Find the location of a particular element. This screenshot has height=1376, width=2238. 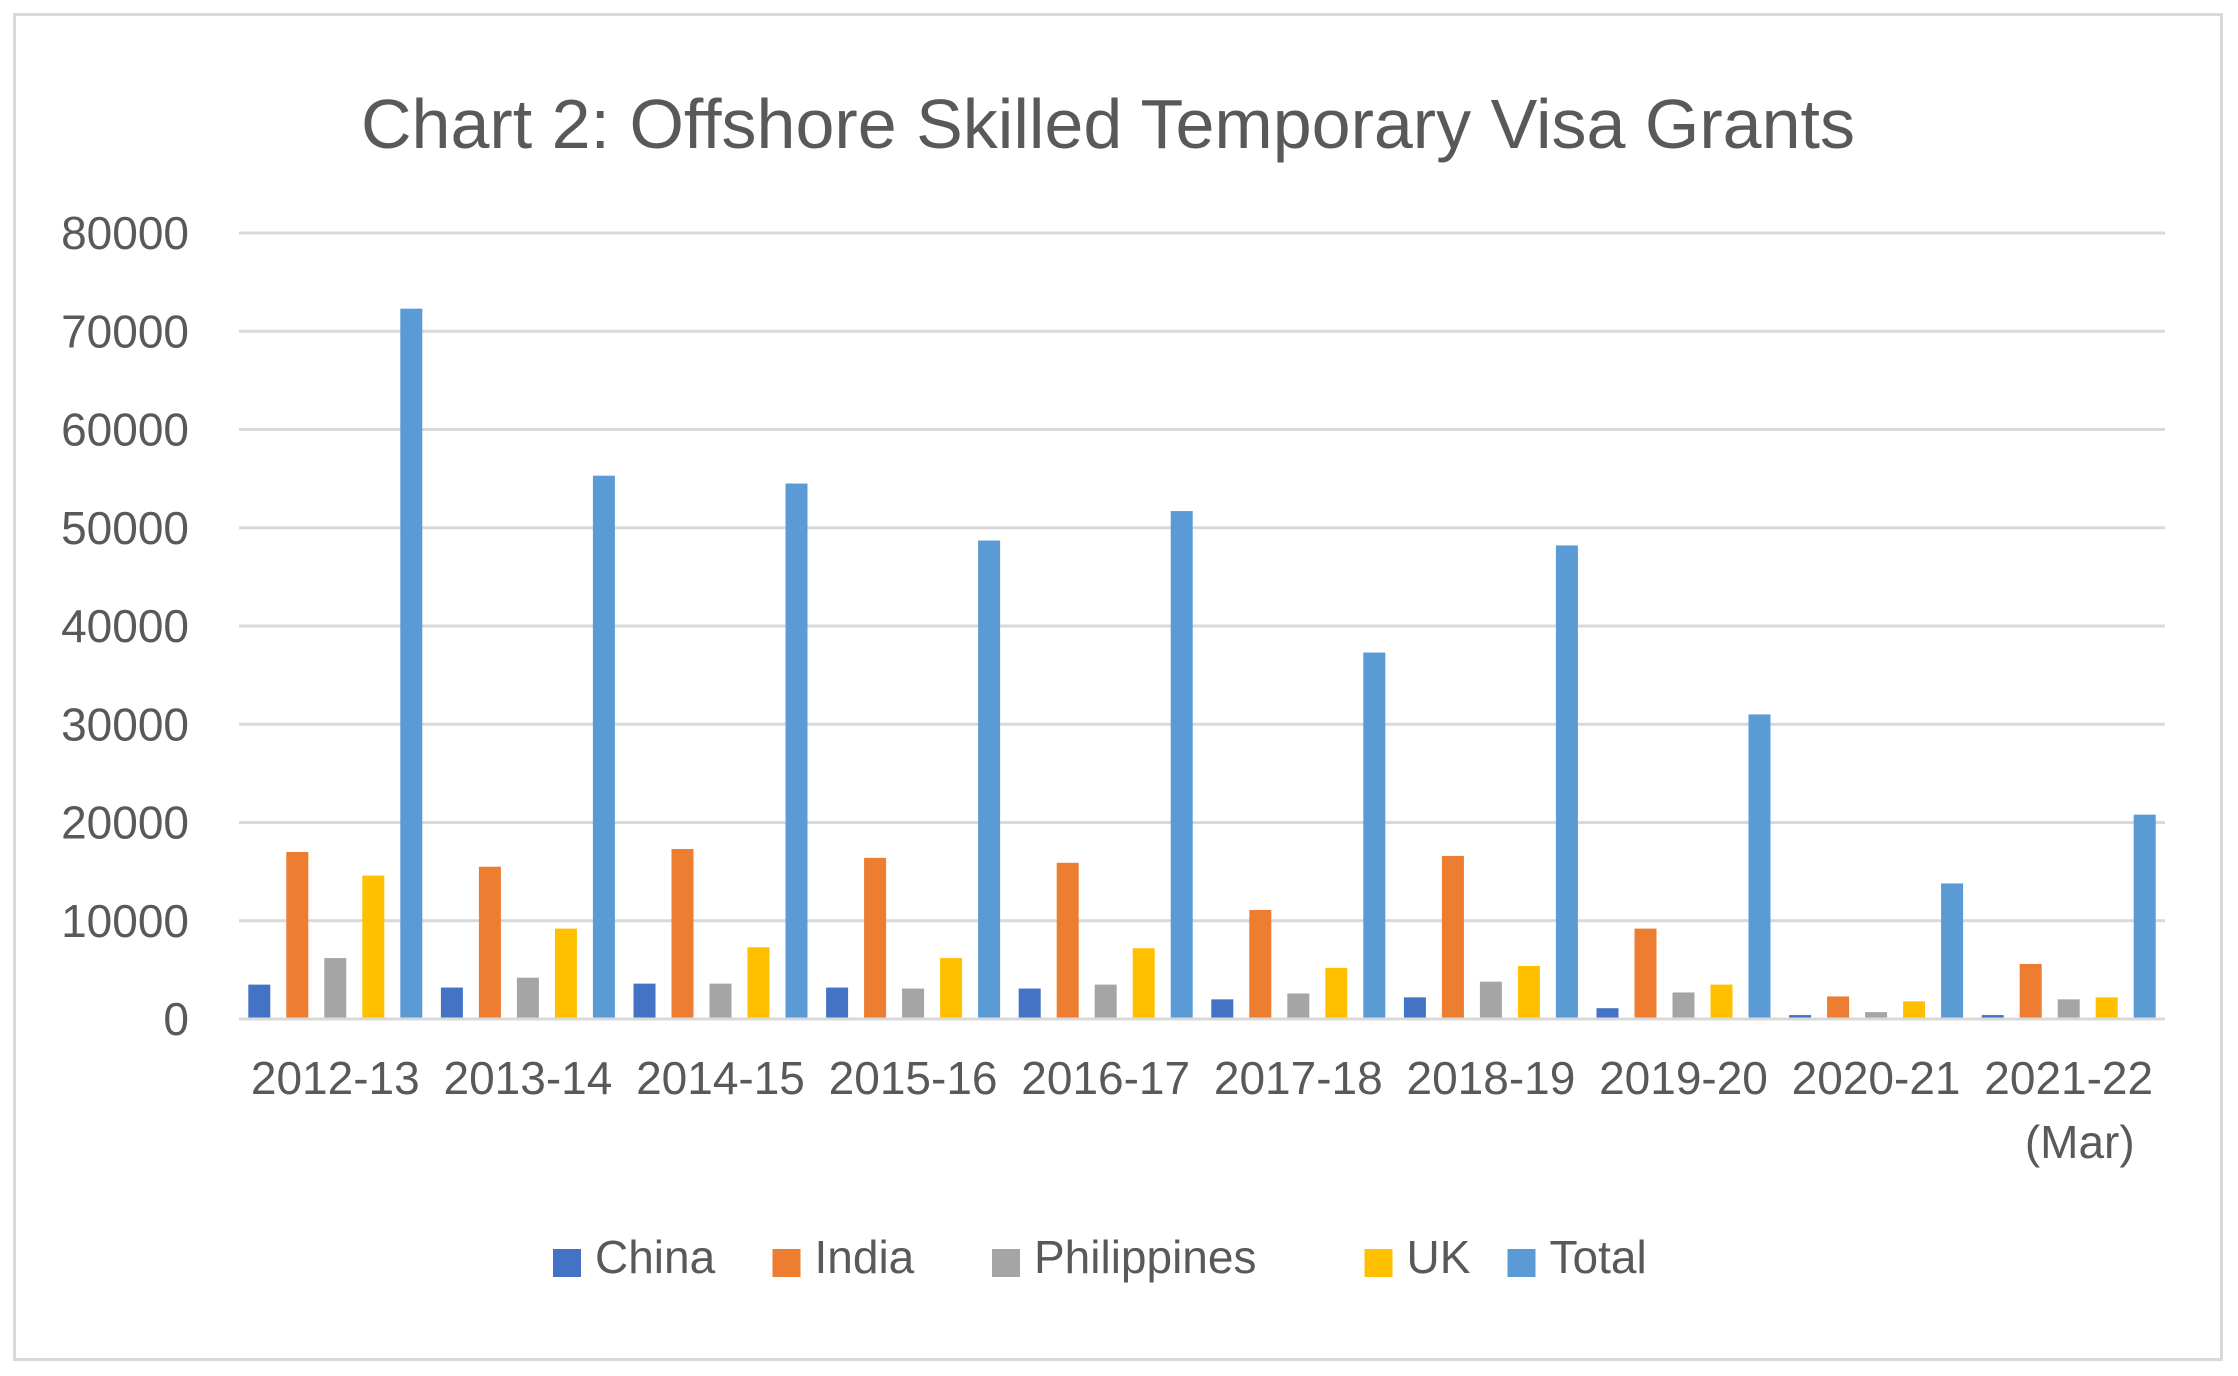

y-tick-label: 80000 is located at coordinates (125, 233).